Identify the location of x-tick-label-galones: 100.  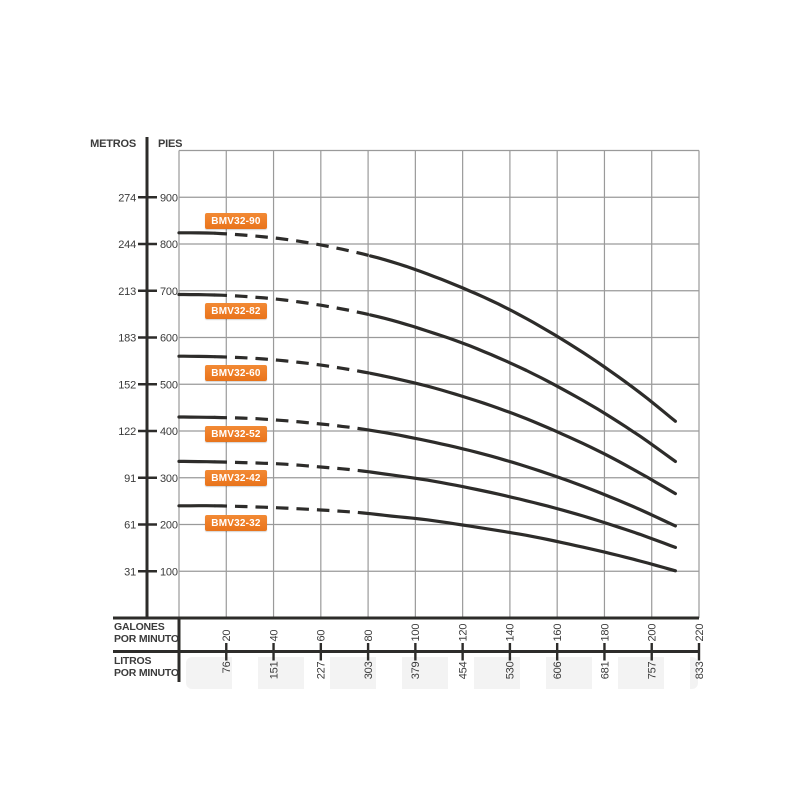
(416, 633).